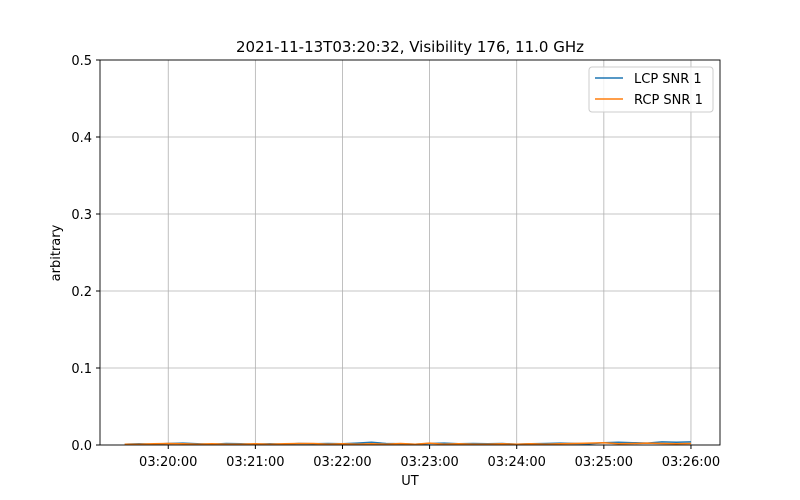 The width and height of the screenshot is (800, 500). Describe the element at coordinates (517, 462) in the screenshot. I see `x-tick-label: 03:24:00` at that location.